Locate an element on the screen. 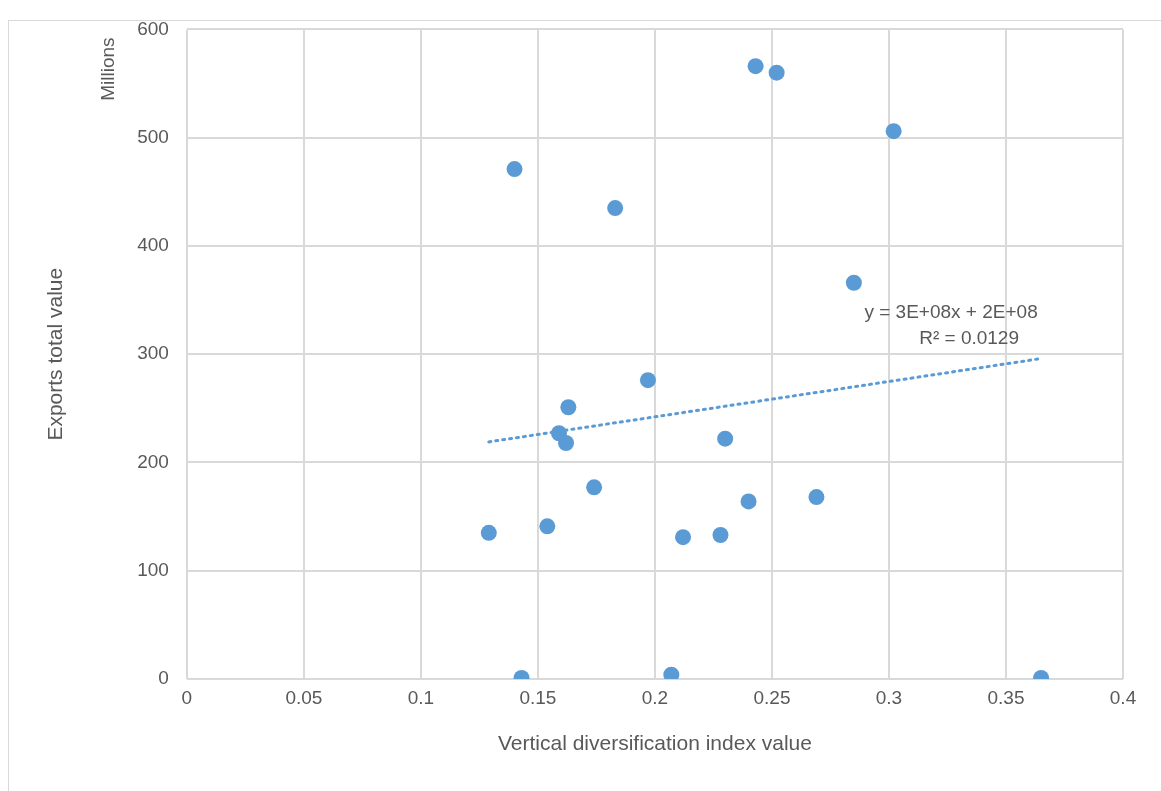 The height and width of the screenshot is (791, 1161). x-tick-label: 0 is located at coordinates (187, 697).